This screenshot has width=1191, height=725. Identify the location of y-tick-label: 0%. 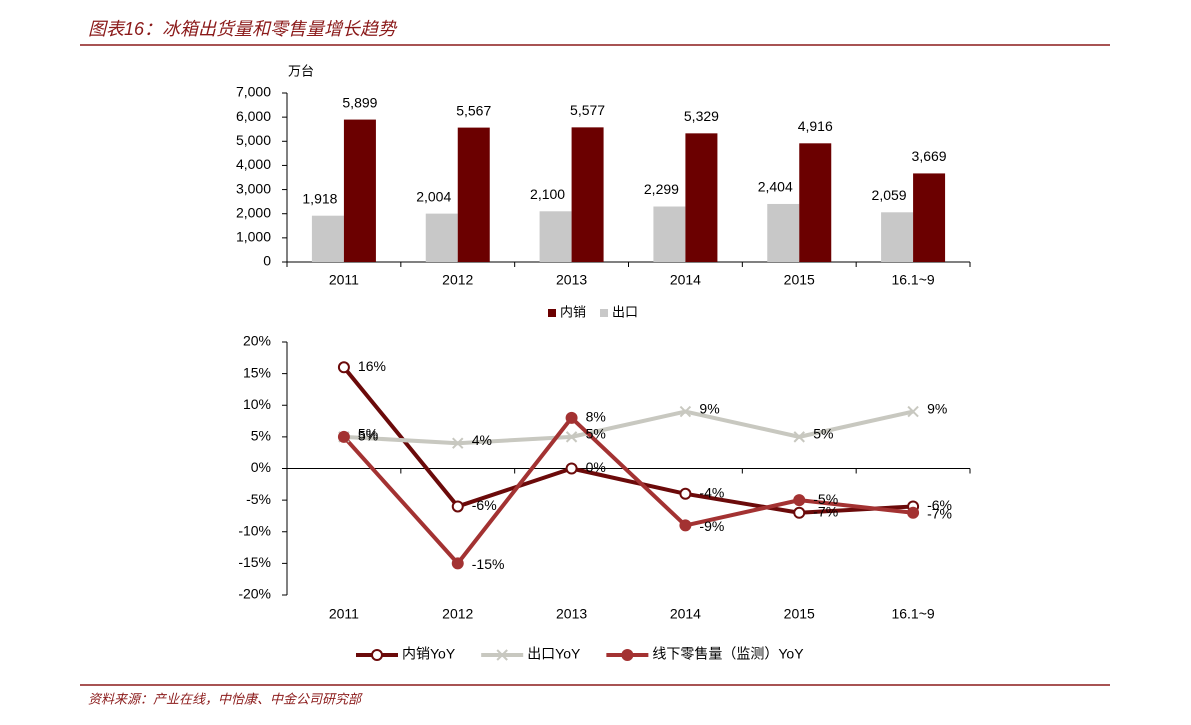
(261, 467).